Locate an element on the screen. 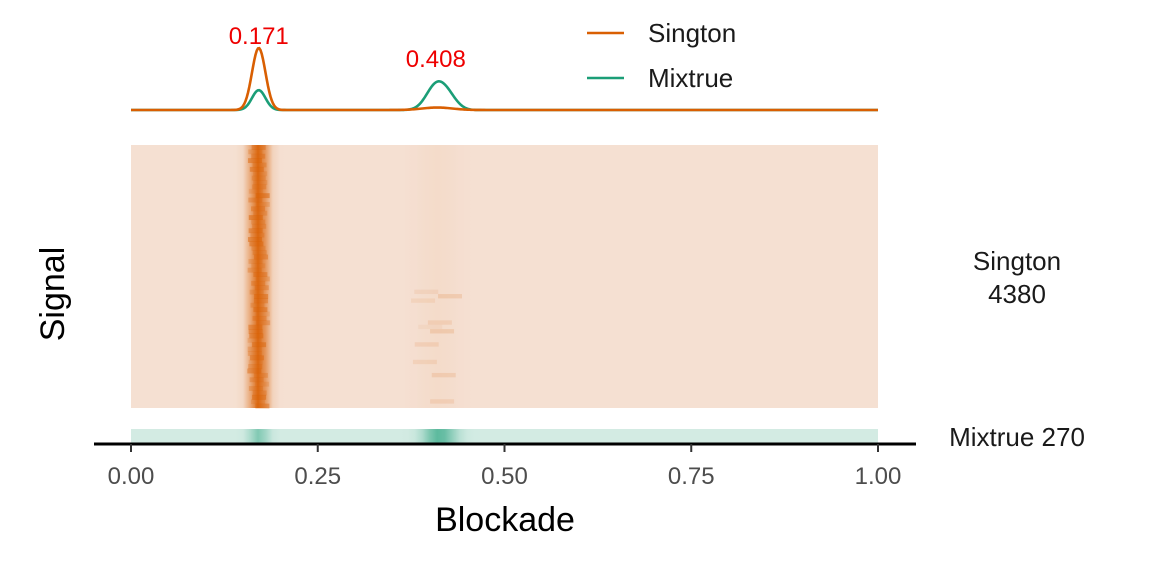  density-panel: 0.171 0.408 is located at coordinates (504, 67).